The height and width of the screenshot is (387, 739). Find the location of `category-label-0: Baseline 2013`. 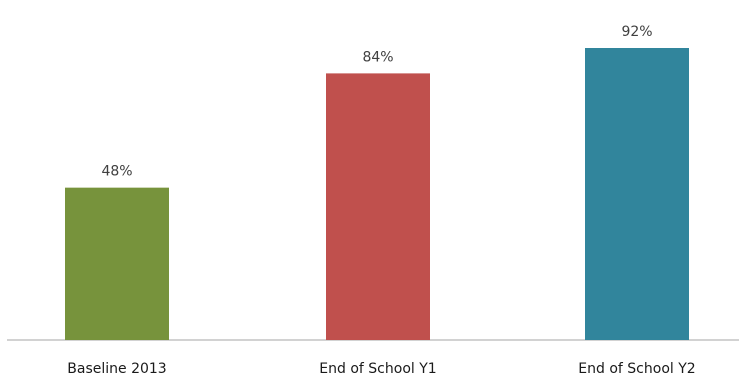

category-label-0: Baseline 2013 is located at coordinates (116, 369).